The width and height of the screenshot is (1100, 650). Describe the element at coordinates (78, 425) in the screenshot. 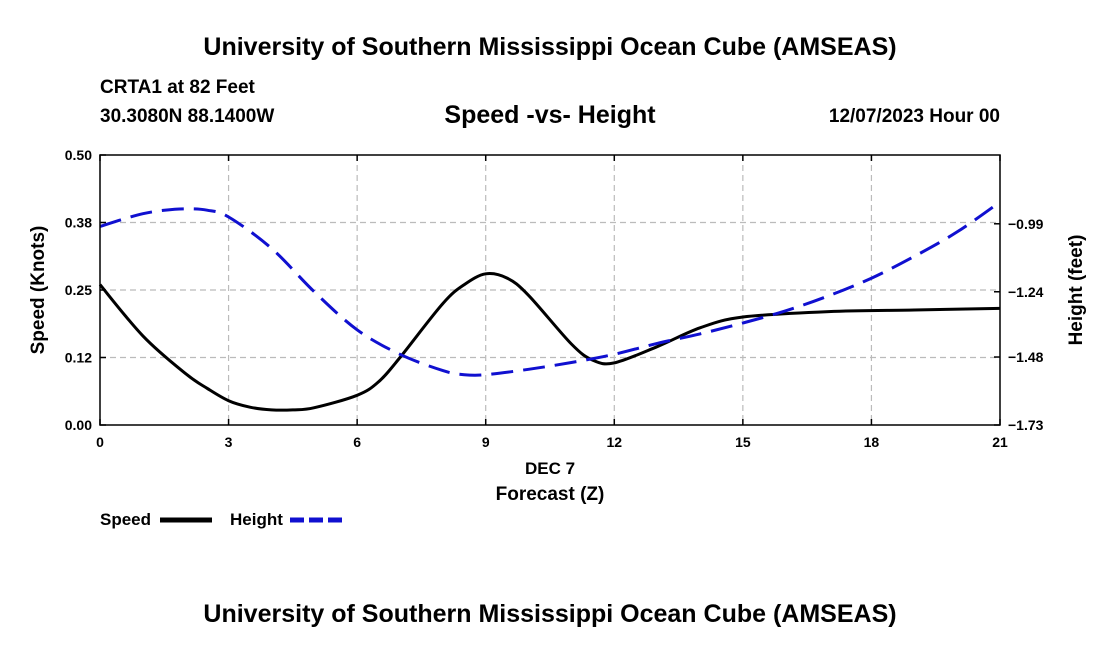

I see `y-tick-label: 0.00` at that location.